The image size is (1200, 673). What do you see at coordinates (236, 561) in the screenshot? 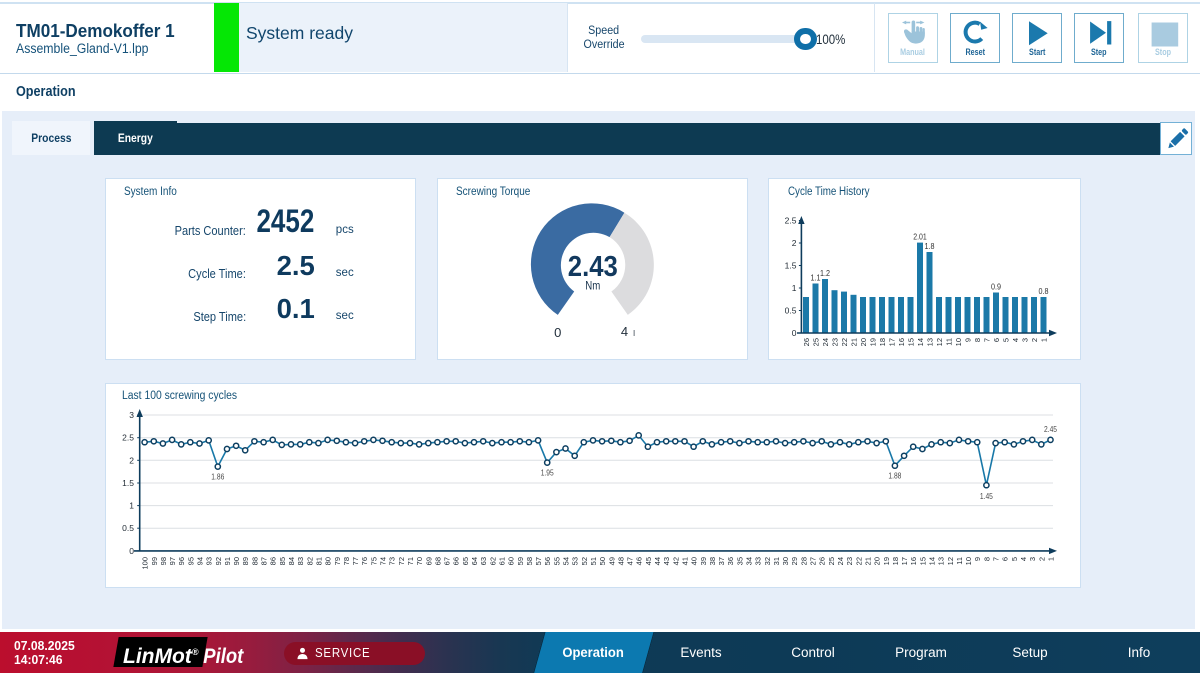
I see `svg-text: 90` at bounding box center [236, 561].